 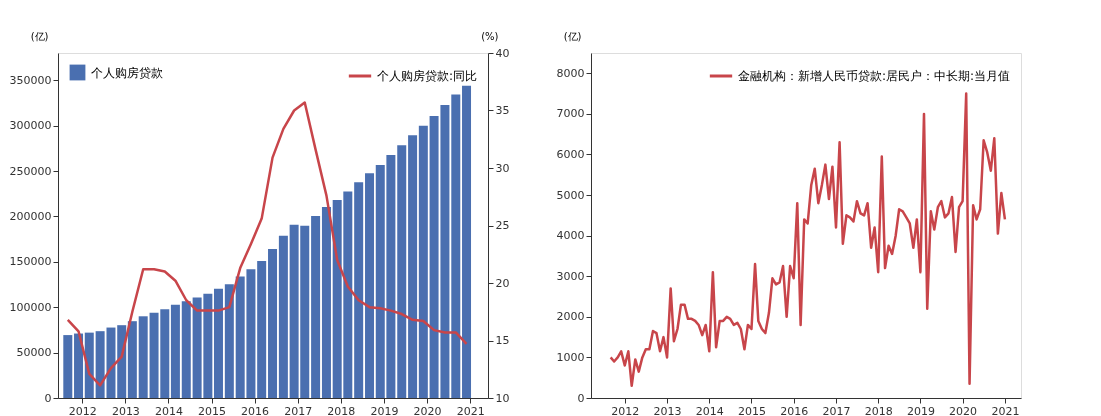 I want to click on y-tick-label: 7000, so click(x=570, y=114).